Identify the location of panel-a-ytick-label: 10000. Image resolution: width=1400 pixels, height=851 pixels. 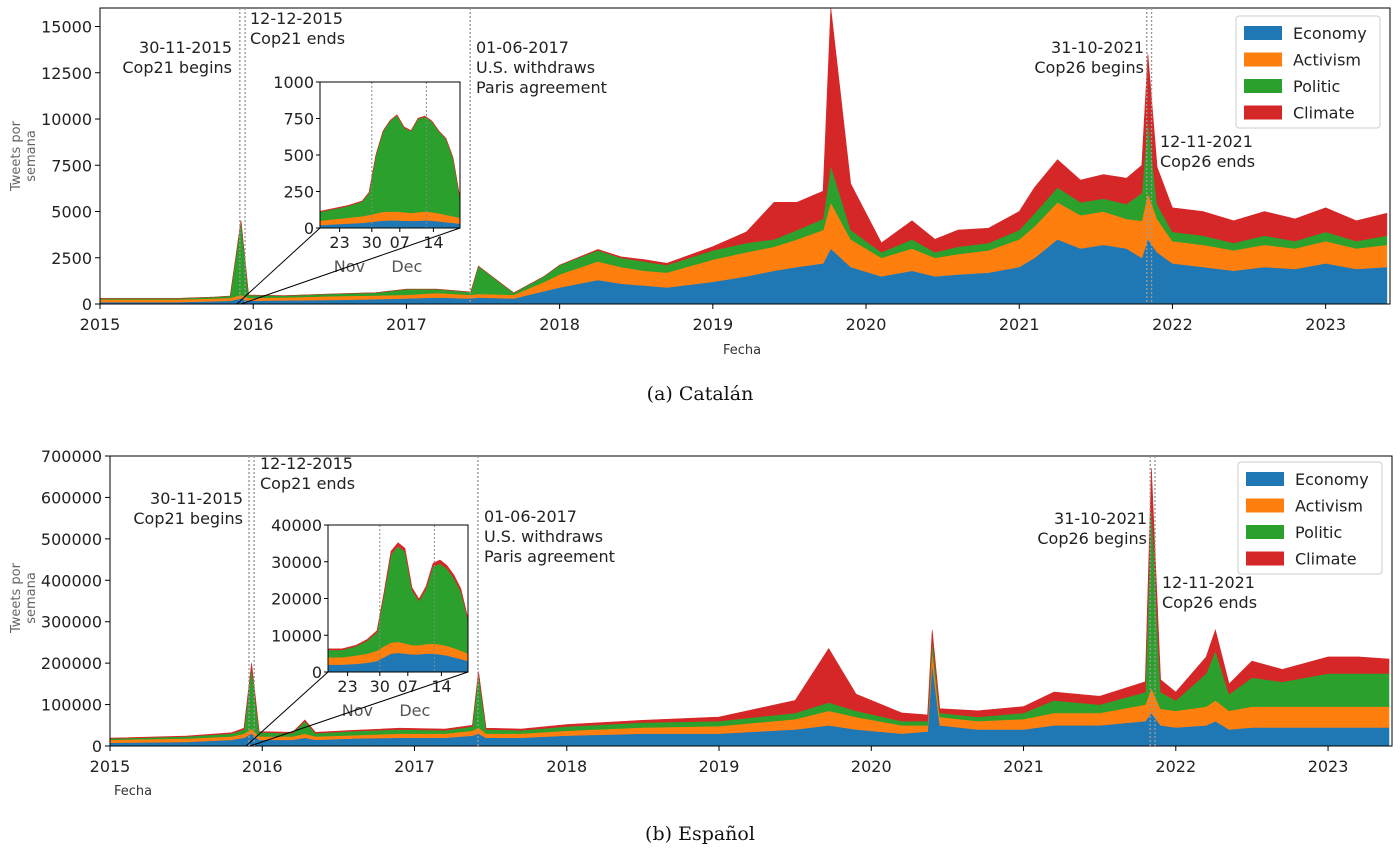
(66, 119).